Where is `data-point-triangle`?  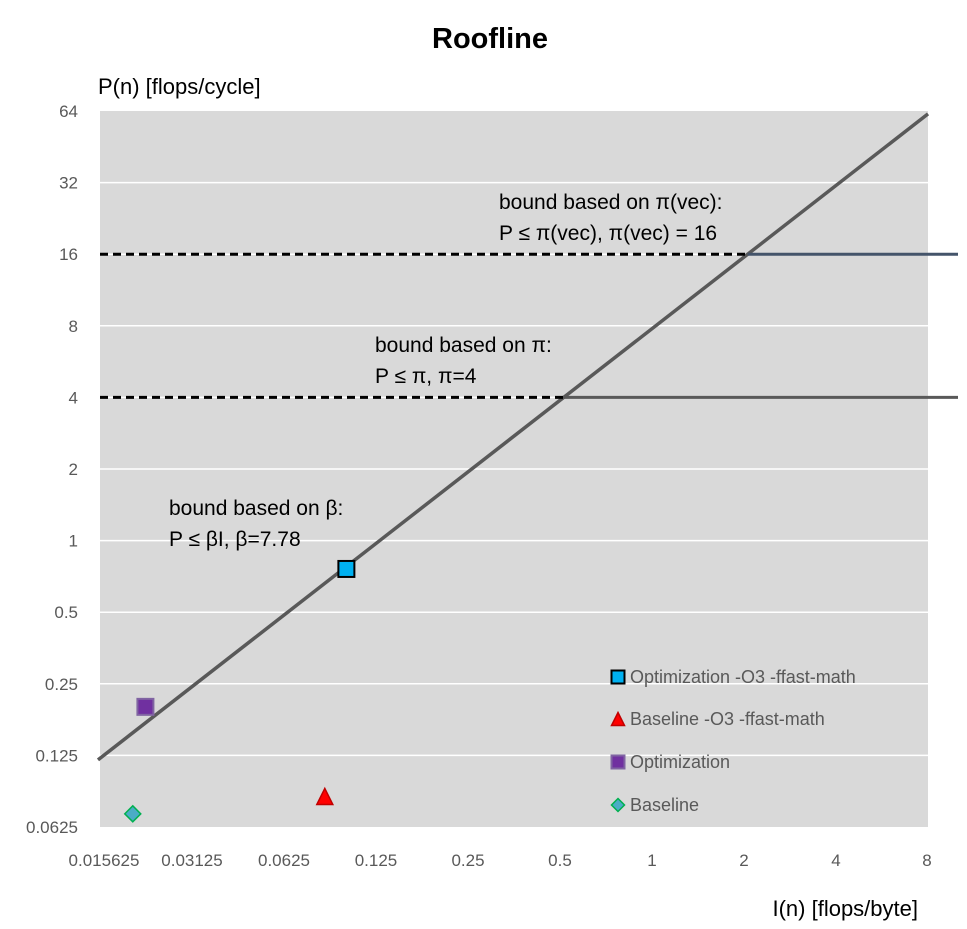
data-point-triangle is located at coordinates (325, 796).